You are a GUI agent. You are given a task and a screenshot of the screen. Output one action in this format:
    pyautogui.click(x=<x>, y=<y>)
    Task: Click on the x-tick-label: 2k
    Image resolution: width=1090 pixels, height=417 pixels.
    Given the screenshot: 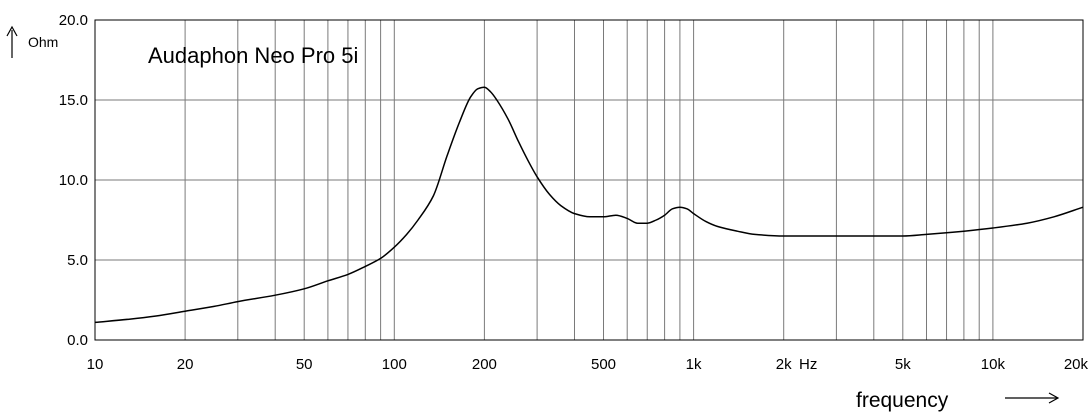 What is the action you would take?
    pyautogui.click(x=784, y=364)
    